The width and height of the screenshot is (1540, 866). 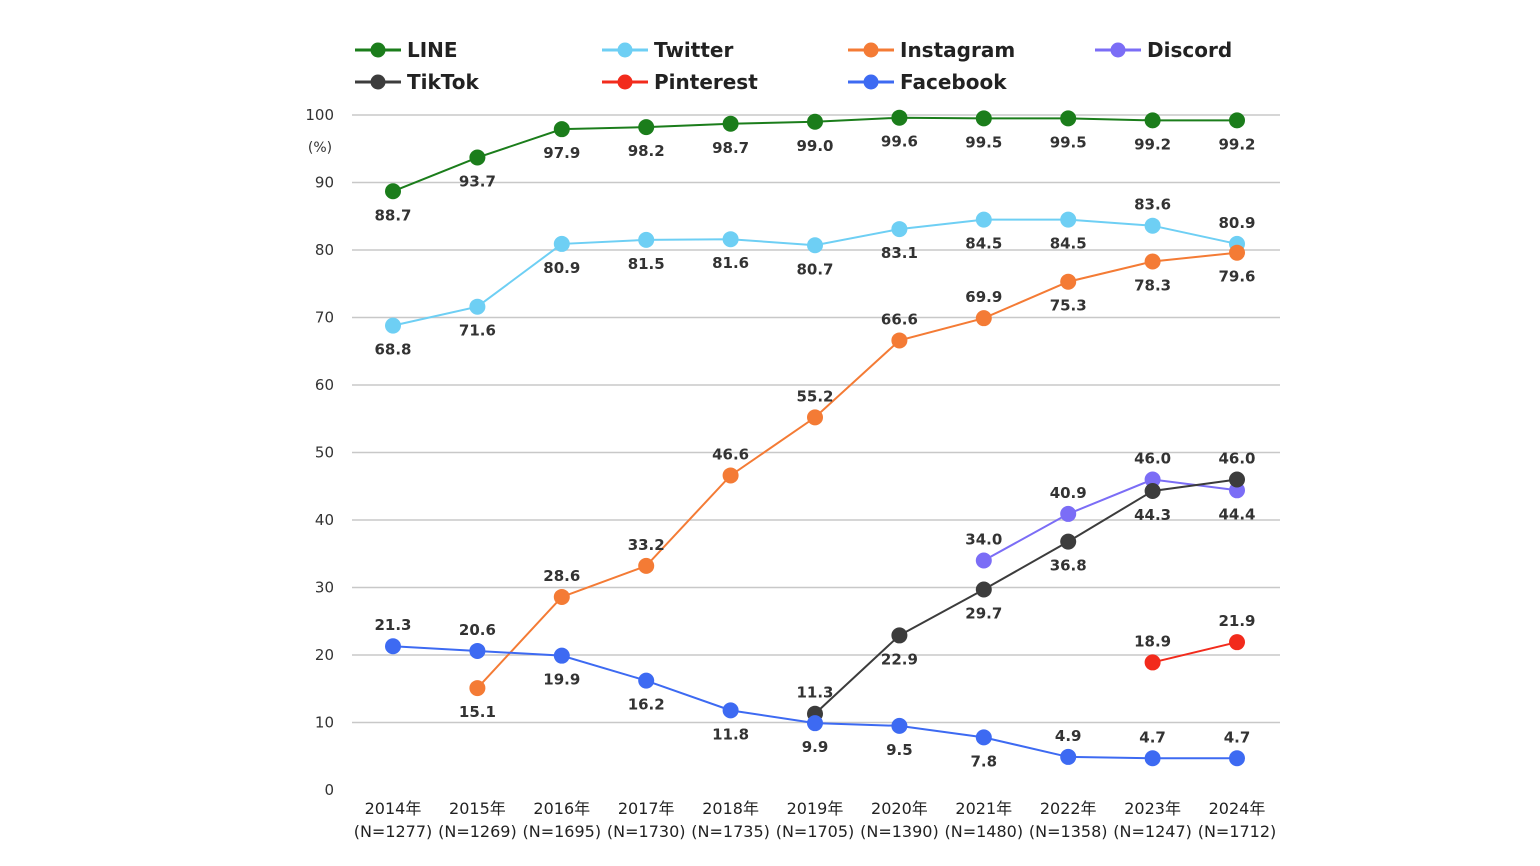 What do you see at coordinates (561, 576) in the screenshot?
I see `data-label-instagram: 28.6` at bounding box center [561, 576].